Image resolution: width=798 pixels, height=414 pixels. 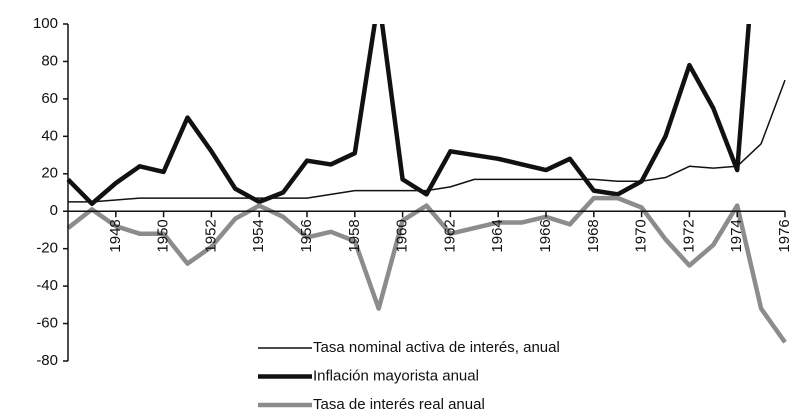 What do you see at coordinates (163, 235) in the screenshot?
I see `x-tick-label: 1950` at bounding box center [163, 235].